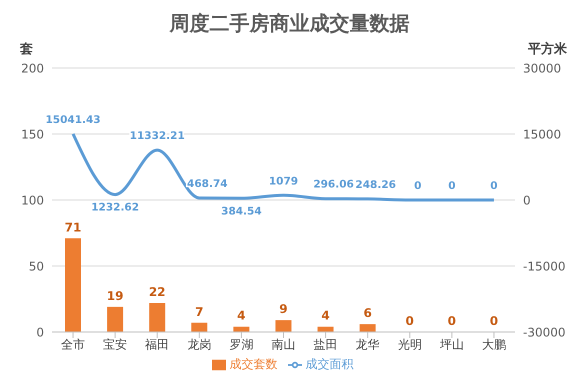  Describe the element at coordinates (32, 200) in the screenshot. I see `y-tick-label: 100` at that location.